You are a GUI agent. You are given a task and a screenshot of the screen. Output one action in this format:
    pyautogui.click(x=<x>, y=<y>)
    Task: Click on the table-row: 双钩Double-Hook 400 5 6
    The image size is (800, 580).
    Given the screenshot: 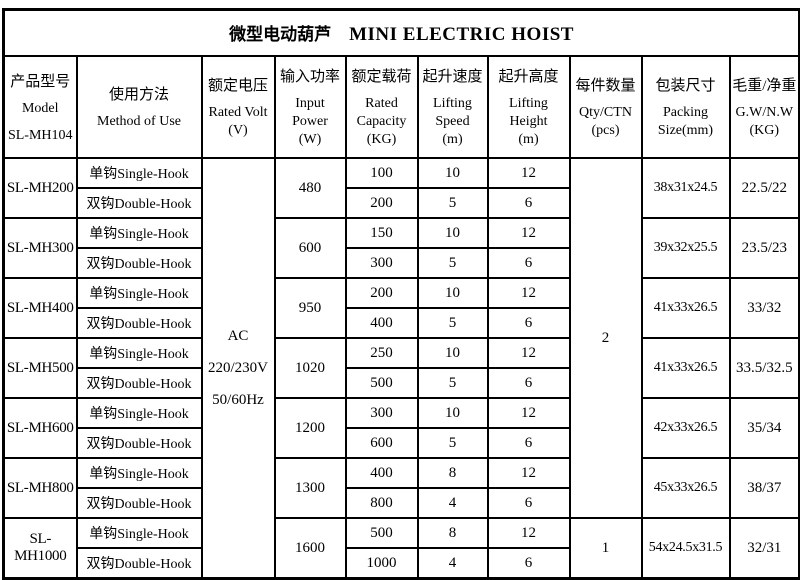 What is the action you would take?
    pyautogui.click(x=402, y=323)
    